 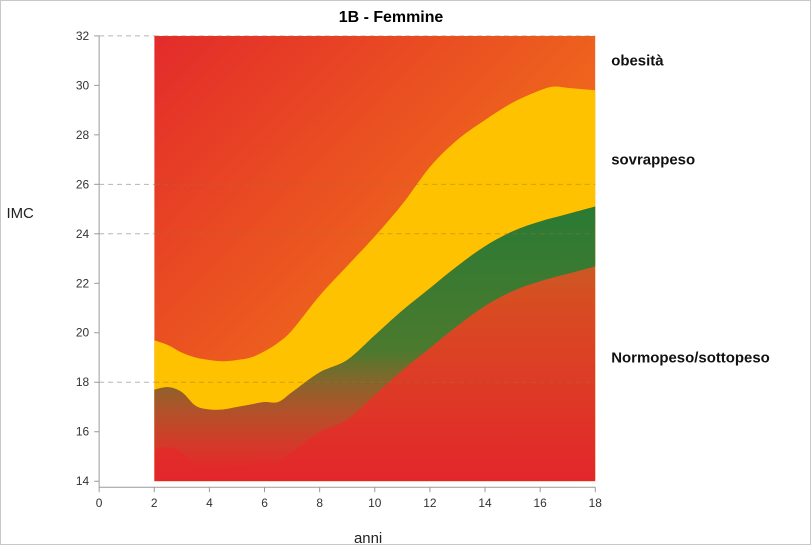 I want to click on x-tick-label: 12, so click(x=430, y=503).